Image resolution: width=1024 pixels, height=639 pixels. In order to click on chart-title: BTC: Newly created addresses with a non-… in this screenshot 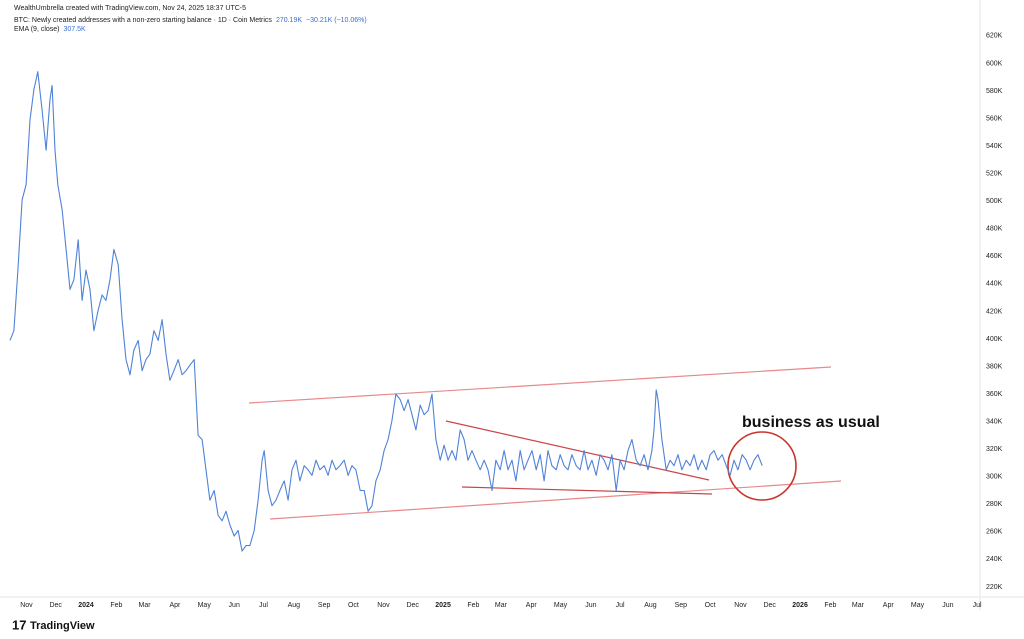, I will do `click(190, 20)`.